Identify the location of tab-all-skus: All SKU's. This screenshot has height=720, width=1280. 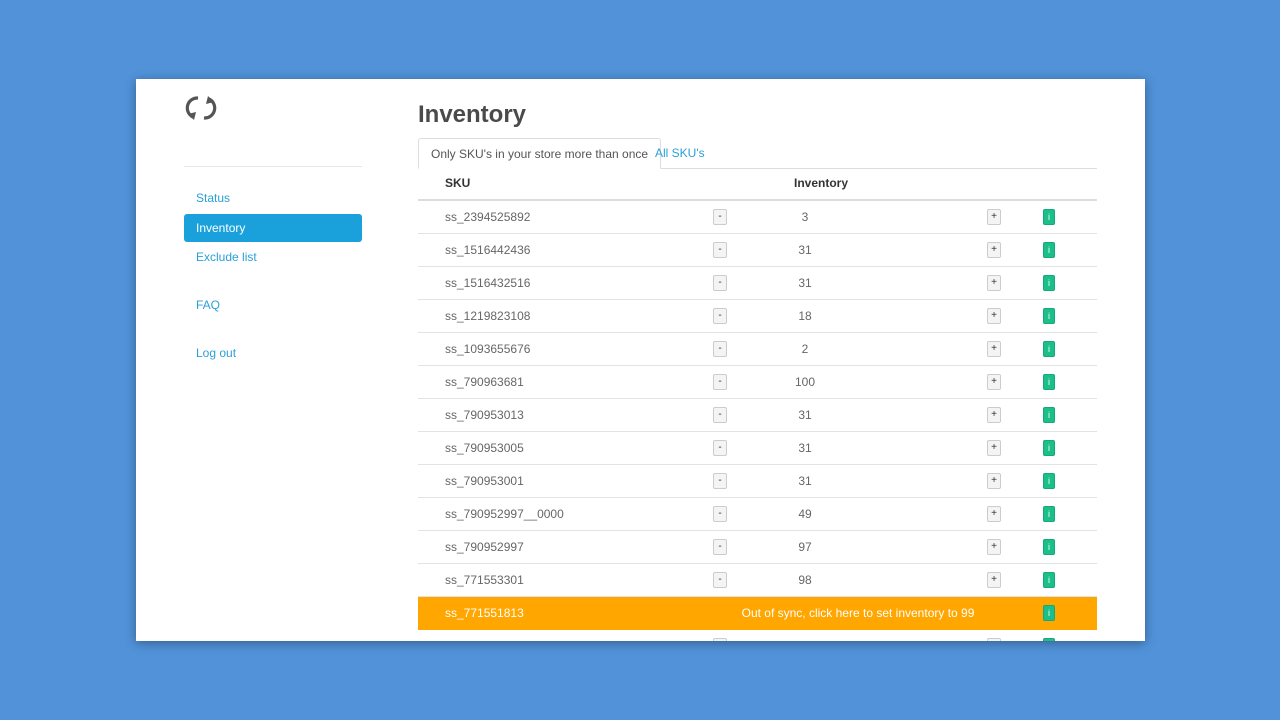
(680, 153).